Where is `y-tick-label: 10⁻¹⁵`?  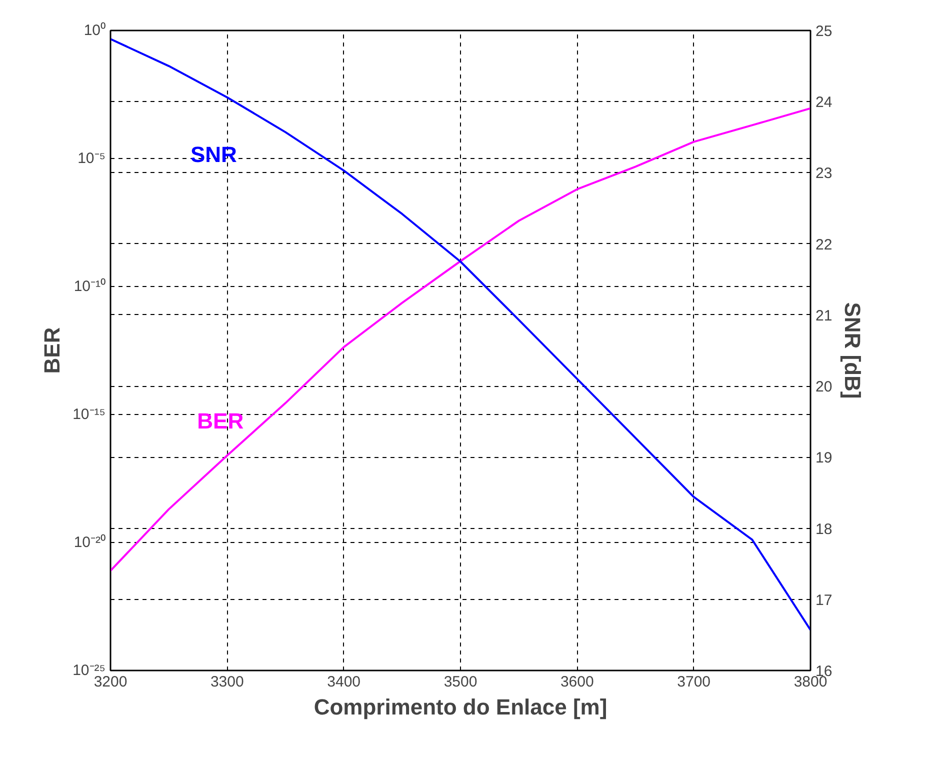
y-tick-label: 10⁻¹⁵ is located at coordinates (89, 414).